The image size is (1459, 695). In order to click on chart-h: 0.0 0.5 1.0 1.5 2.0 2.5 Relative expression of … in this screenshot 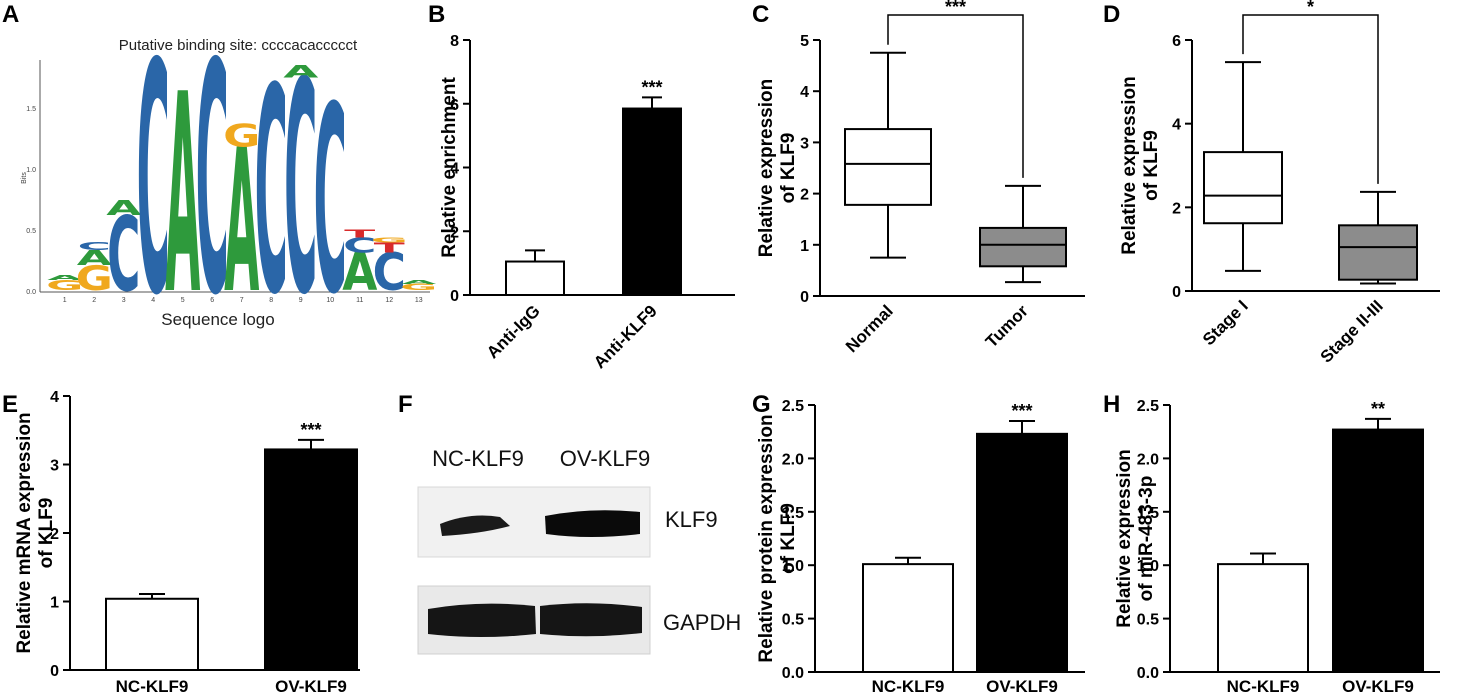, I will do `click(1277, 546)`.